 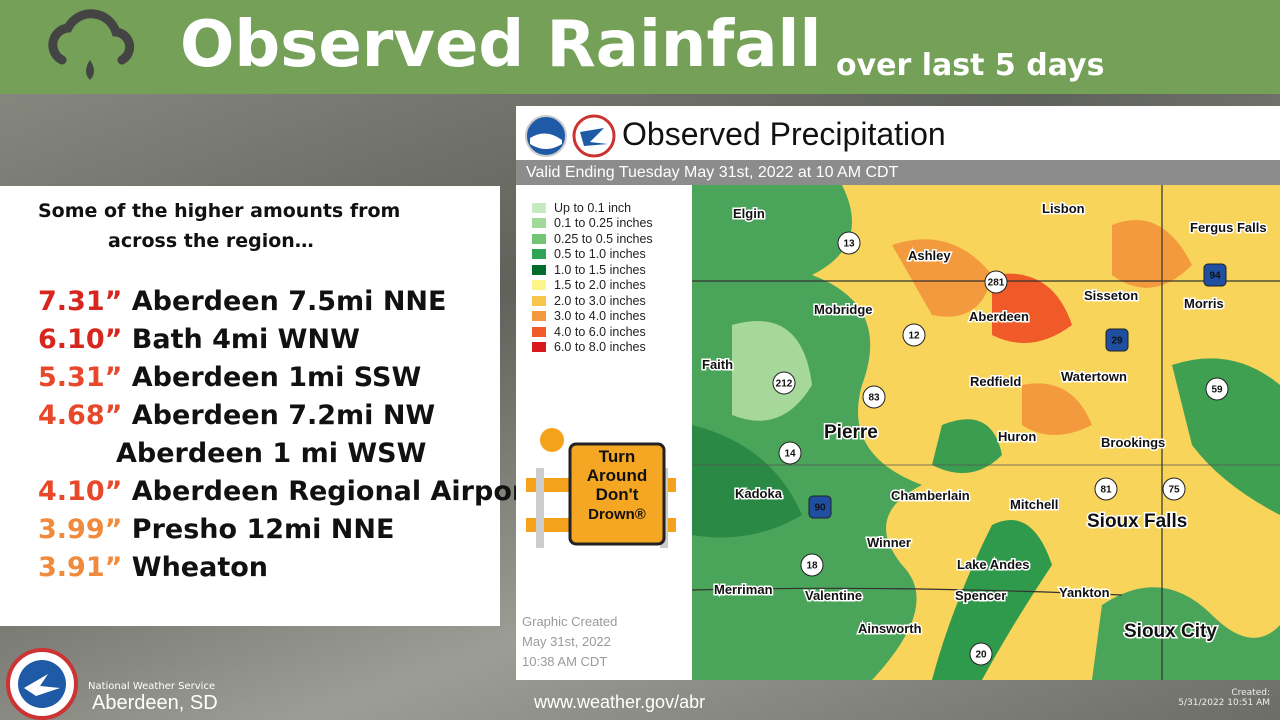 What do you see at coordinates (749, 213) in the screenshot?
I see `city-label: Elgin` at bounding box center [749, 213].